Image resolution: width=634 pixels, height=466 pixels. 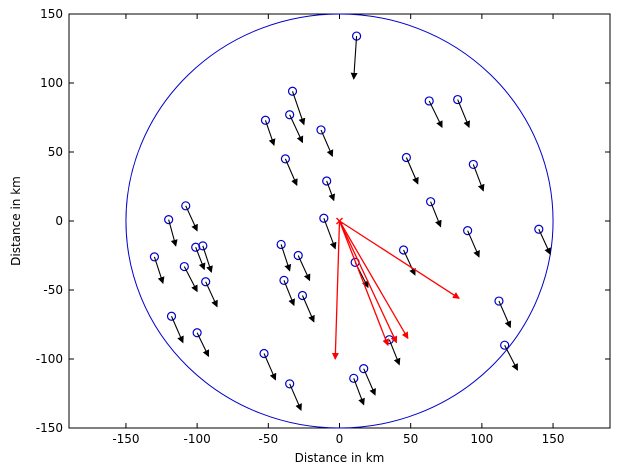 I want to click on x-tick-label: 150, so click(x=553, y=439).